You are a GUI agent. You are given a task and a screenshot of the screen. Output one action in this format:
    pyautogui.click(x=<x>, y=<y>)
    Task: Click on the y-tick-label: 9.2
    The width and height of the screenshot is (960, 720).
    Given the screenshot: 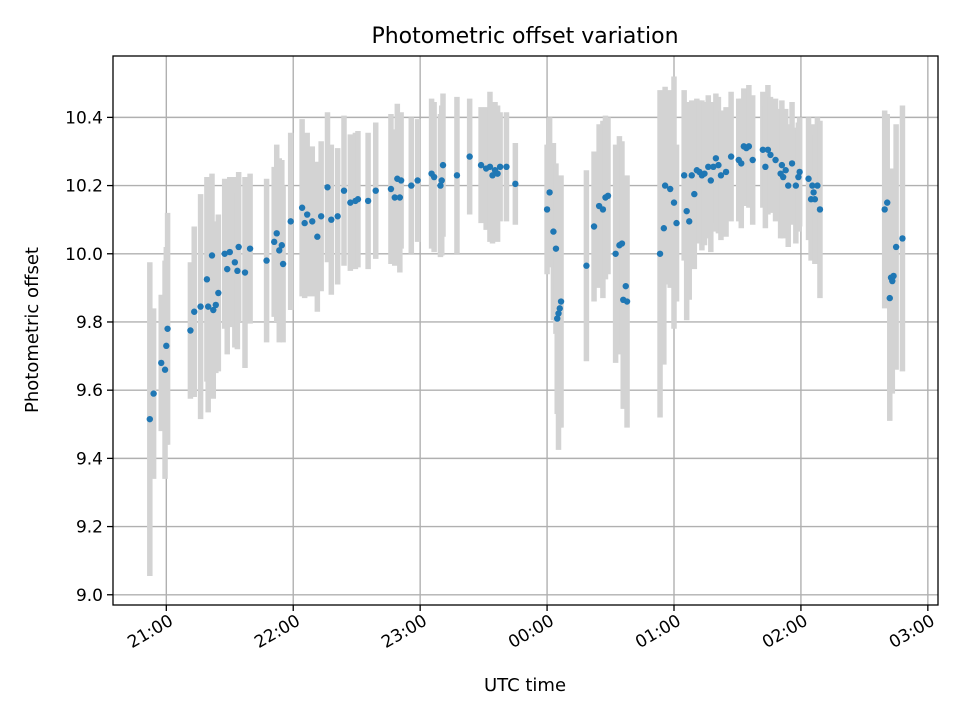 What is the action you would take?
    pyautogui.click(x=89, y=528)
    